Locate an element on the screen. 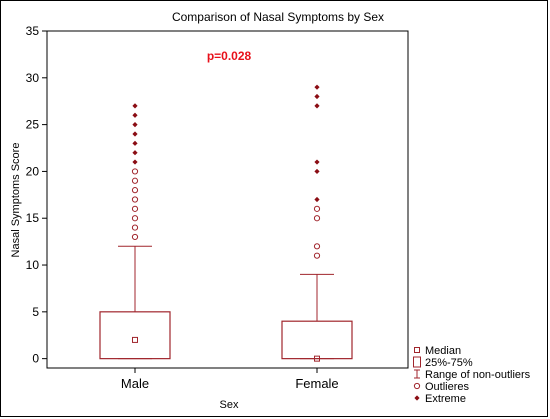  legend-extreme-icon is located at coordinates (417, 398).